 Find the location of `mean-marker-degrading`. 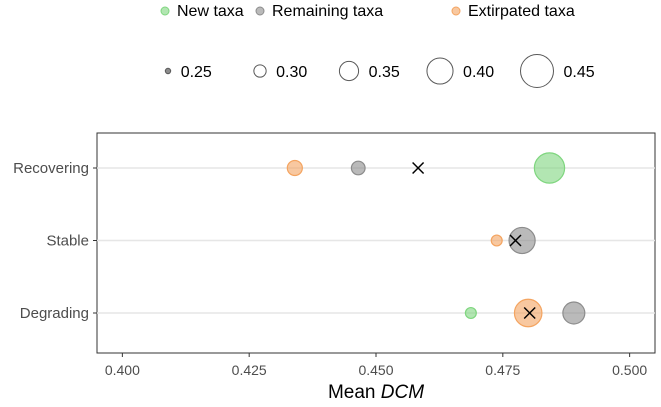

mean-marker-degrading is located at coordinates (529, 313).